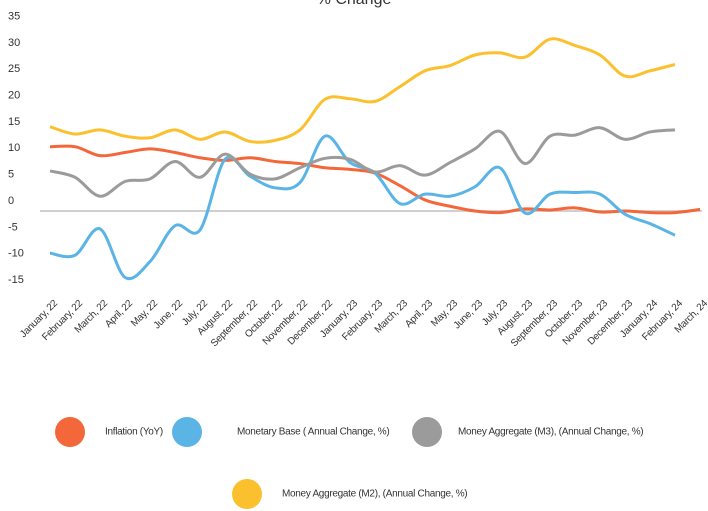 The width and height of the screenshot is (708, 511). I want to click on legend-label: Money Aggregate (M2), (Annual Change, %), so click(374, 494).